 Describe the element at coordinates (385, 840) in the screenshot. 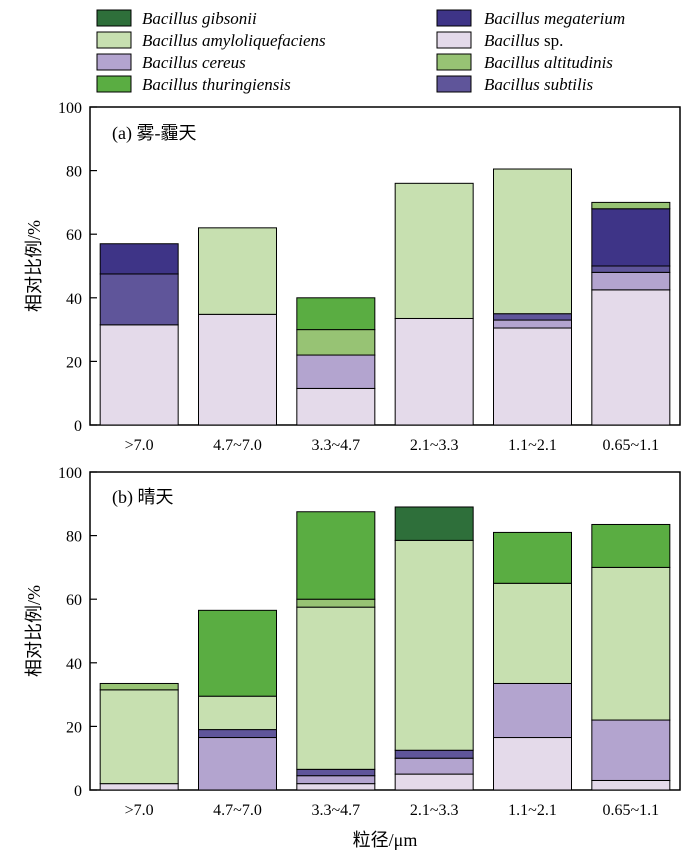

I see `x-axis-title: 粒径/μm` at that location.